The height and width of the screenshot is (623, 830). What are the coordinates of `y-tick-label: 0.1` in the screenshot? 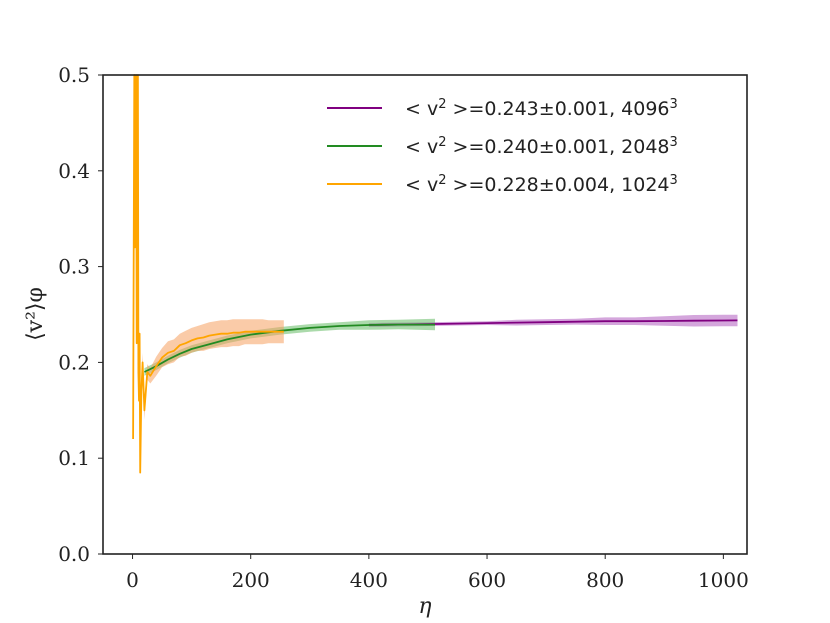 It's located at (74, 458).